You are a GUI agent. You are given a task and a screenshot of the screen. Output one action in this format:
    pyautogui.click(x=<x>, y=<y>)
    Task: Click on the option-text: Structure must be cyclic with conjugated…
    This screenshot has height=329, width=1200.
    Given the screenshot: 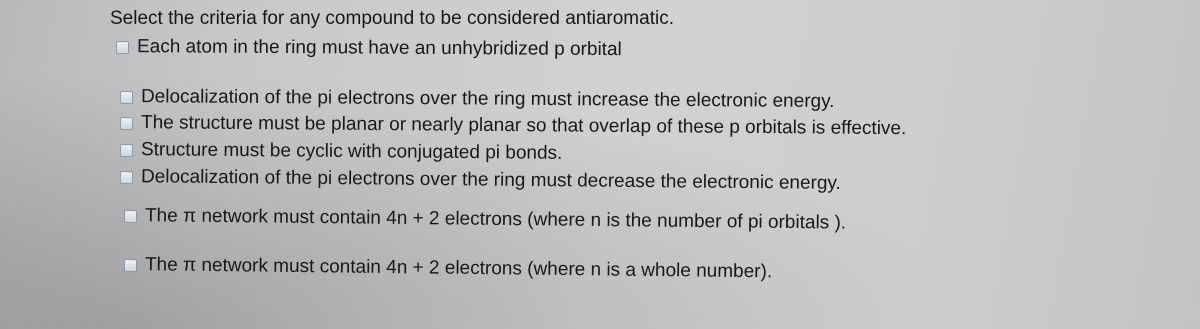 What is the action you would take?
    pyautogui.click(x=351, y=151)
    